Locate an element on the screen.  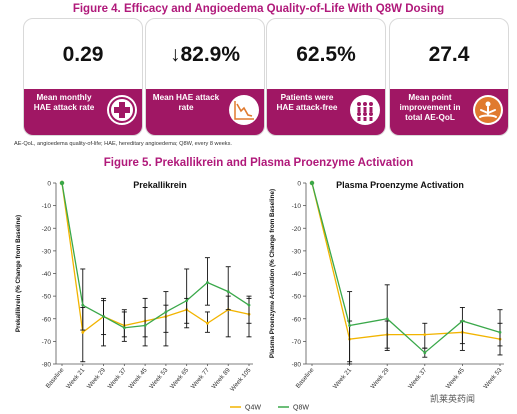
people-group-icon is located at coordinates (365, 110).